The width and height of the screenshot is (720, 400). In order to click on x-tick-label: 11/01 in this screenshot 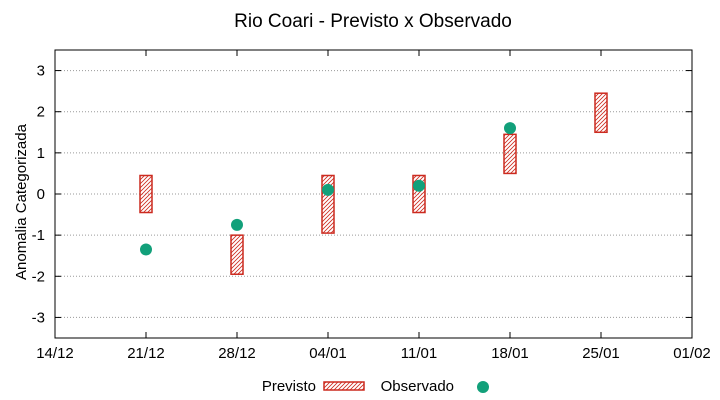, I will do `click(419, 353)`.